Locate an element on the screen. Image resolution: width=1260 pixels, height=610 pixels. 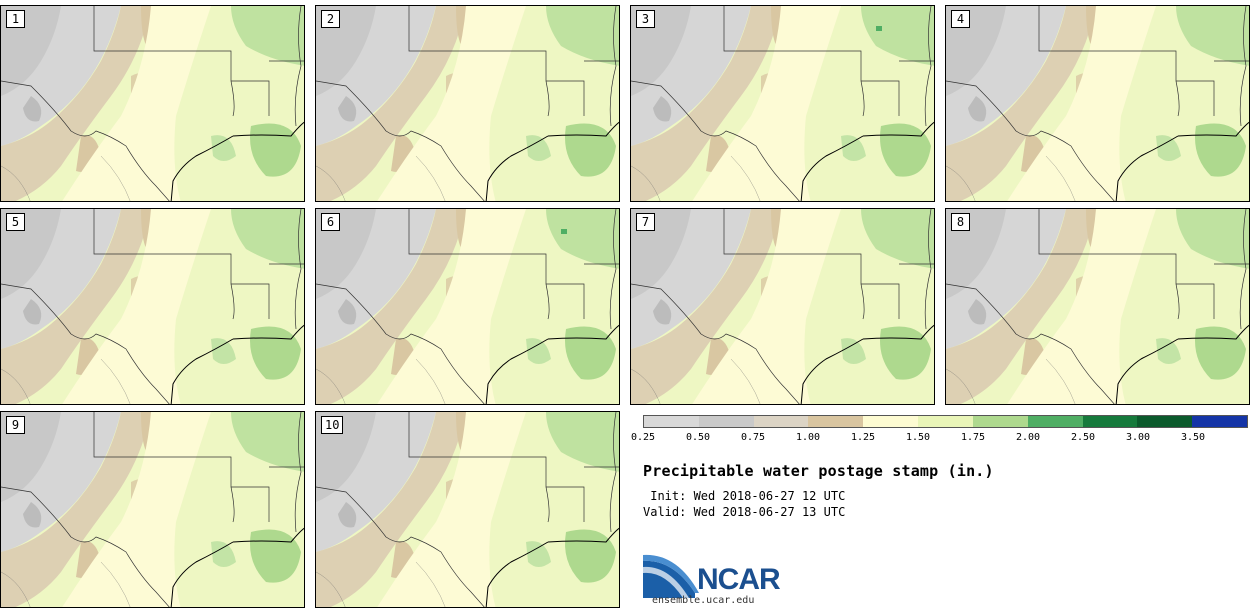
panel-number: 4 is located at coordinates (960, 19).